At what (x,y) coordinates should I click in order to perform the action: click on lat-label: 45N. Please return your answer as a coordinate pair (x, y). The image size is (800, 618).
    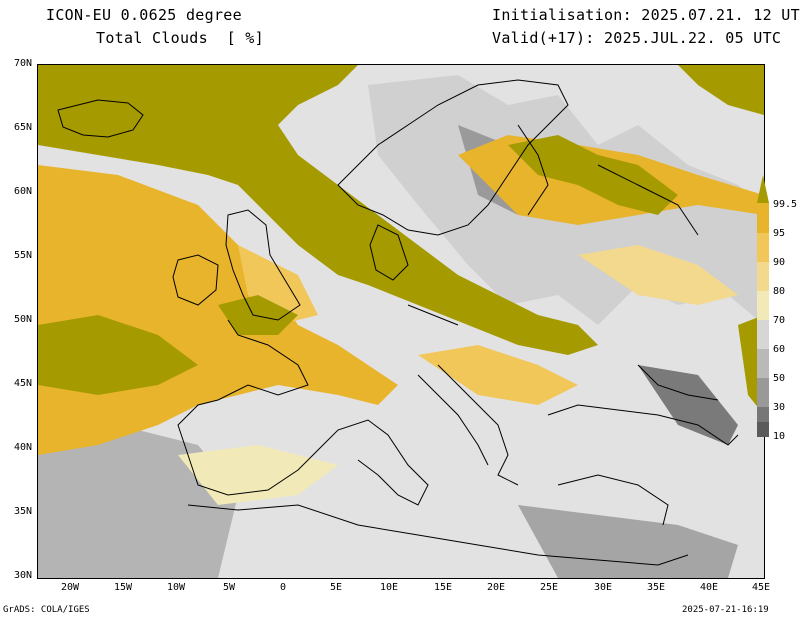
    Looking at the image, I should click on (22, 383).